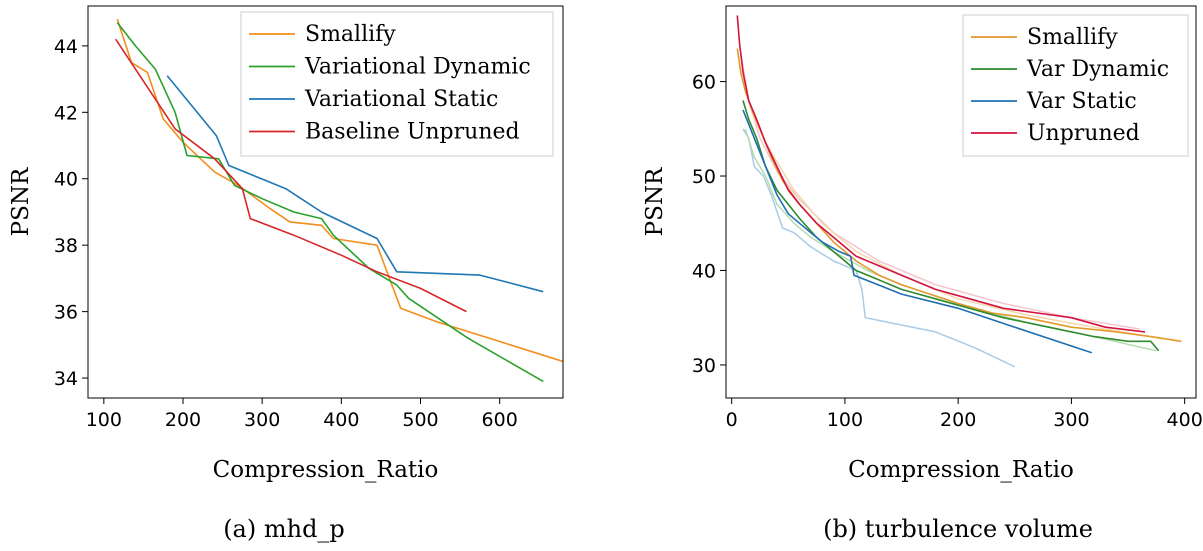 Image resolution: width=1203 pixels, height=551 pixels. What do you see at coordinates (704, 83) in the screenshot?
I see `y-tick-label: 60` at bounding box center [704, 83].